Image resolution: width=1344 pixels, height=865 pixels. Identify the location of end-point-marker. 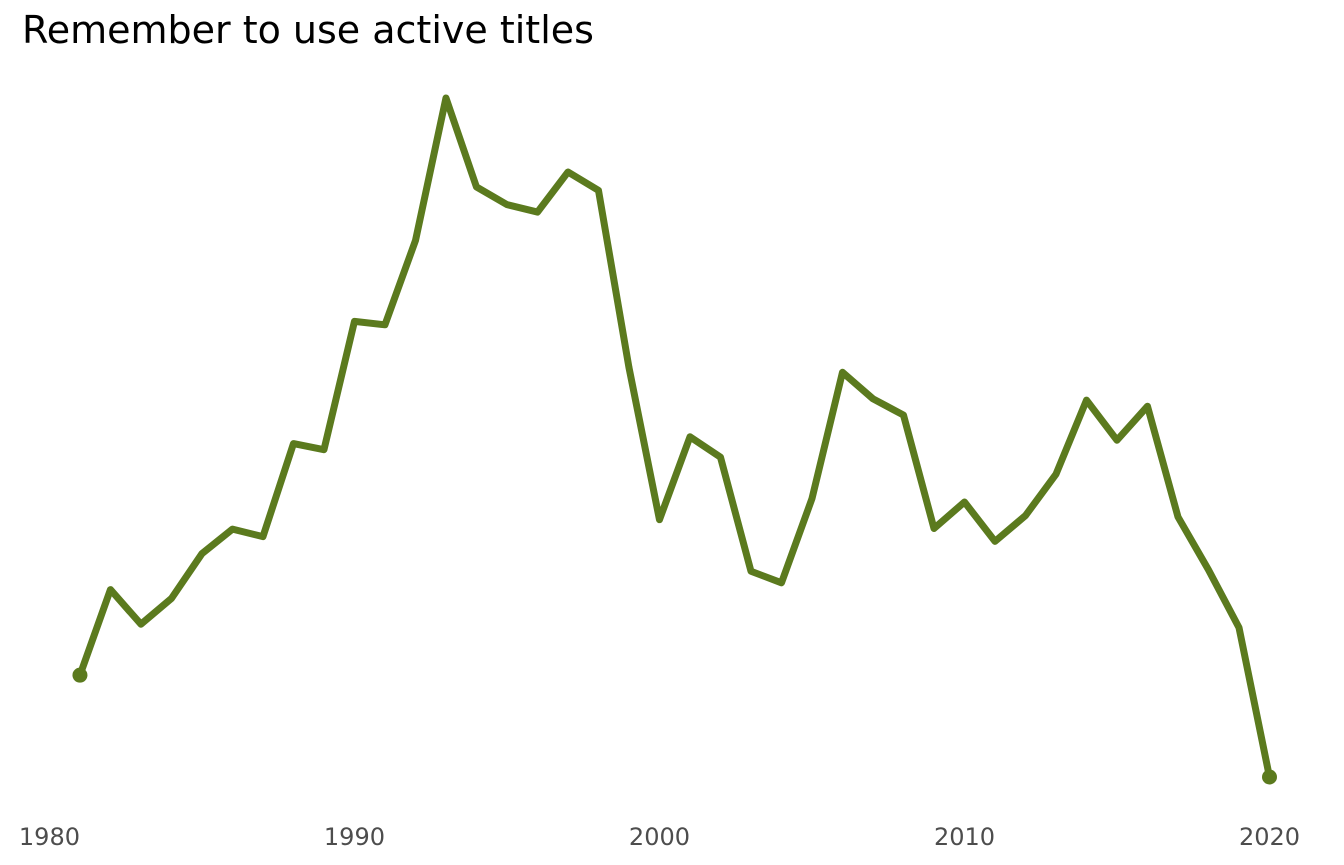
(1269, 777).